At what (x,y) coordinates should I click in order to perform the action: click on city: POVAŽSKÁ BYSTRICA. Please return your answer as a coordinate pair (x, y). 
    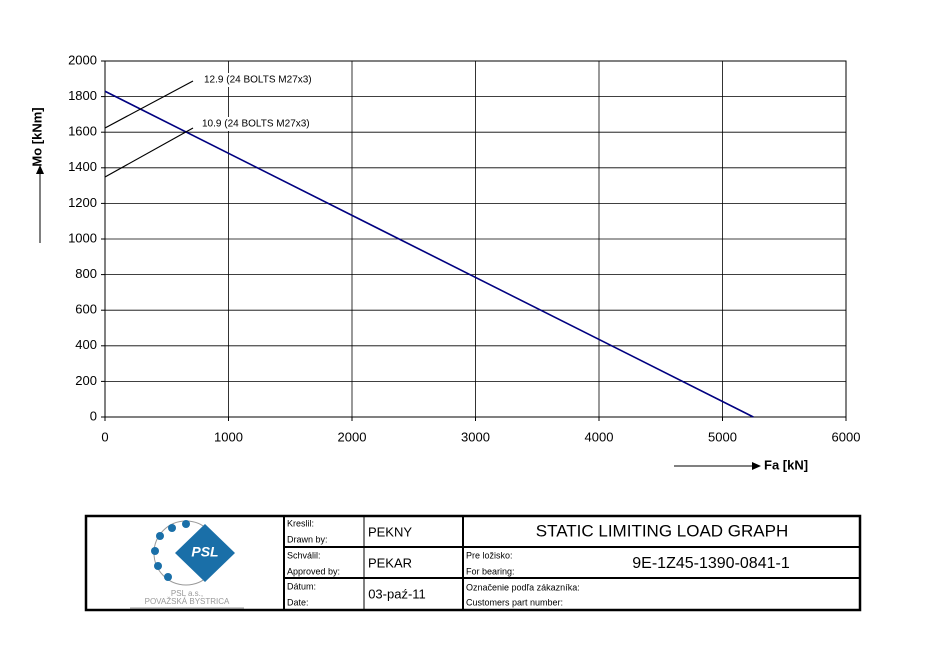
    Looking at the image, I should click on (187, 601).